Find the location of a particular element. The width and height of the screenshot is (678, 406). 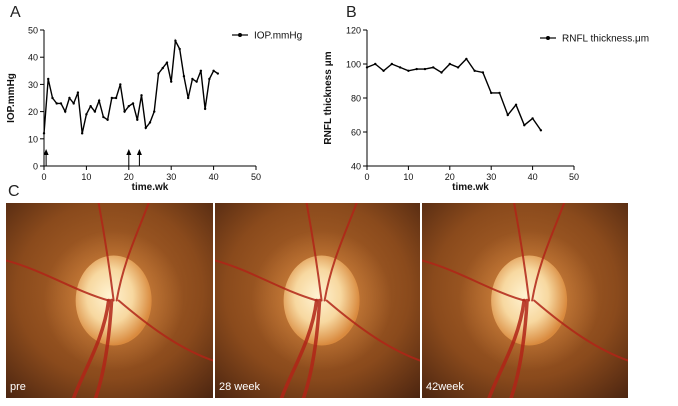

y-tick-label: 100 is located at coordinates (353, 65).